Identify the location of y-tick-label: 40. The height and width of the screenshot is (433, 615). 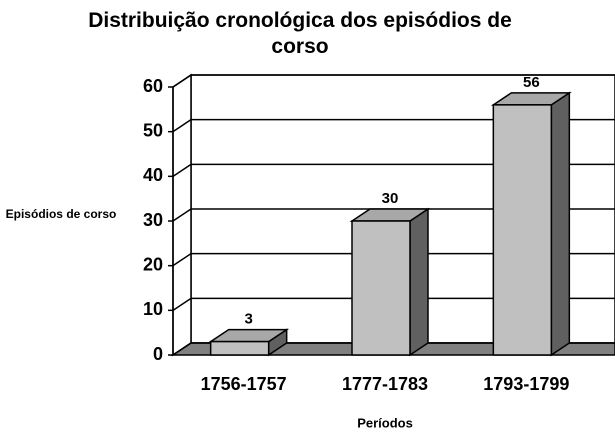
(153, 175).